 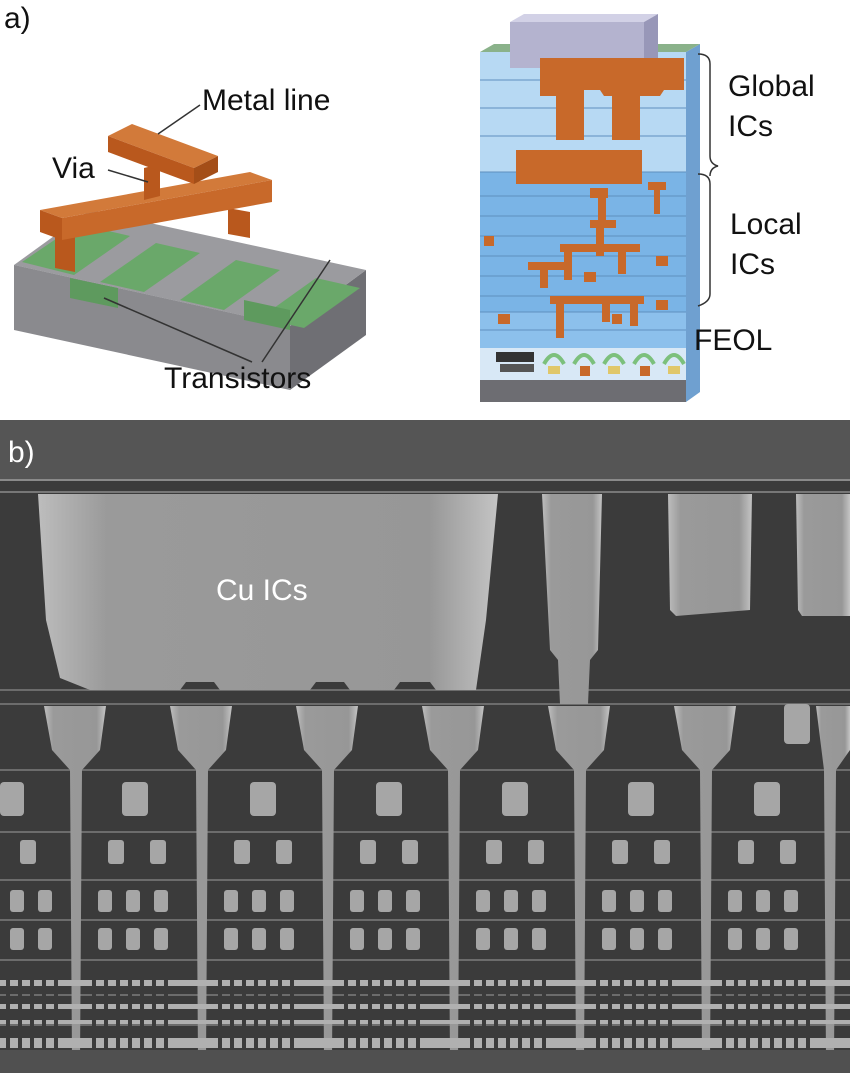 I want to click on substrate-layer, so click(x=583, y=391).